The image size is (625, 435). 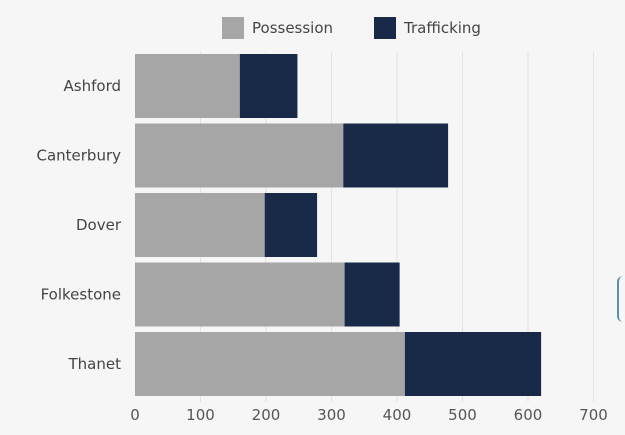 What do you see at coordinates (292, 28) in the screenshot?
I see `legend-label-possession: Possession` at bounding box center [292, 28].